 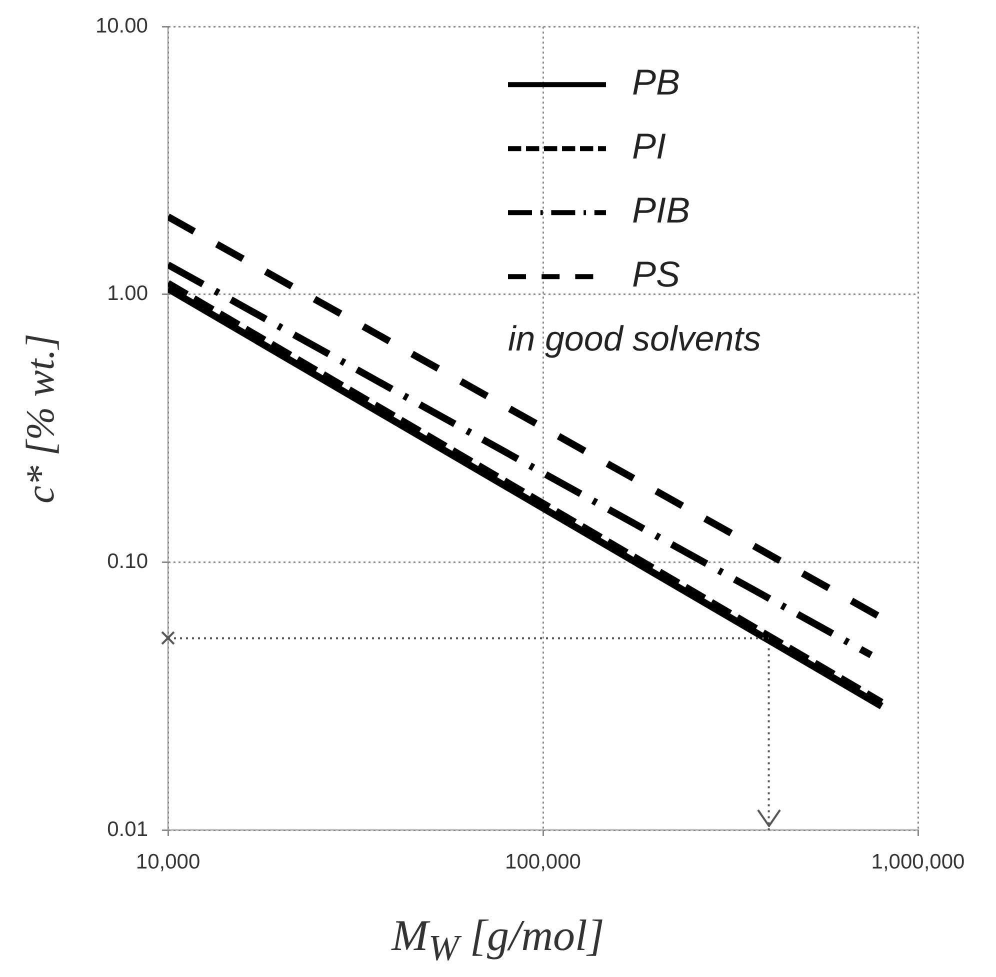 I want to click on legend-label: PI, so click(x=649, y=146).